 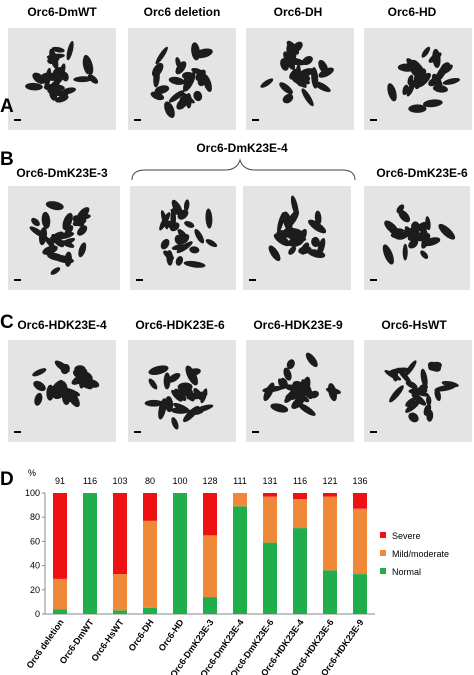 I want to click on panel-label: Orc6-HDK23E-9, so click(x=298, y=325).